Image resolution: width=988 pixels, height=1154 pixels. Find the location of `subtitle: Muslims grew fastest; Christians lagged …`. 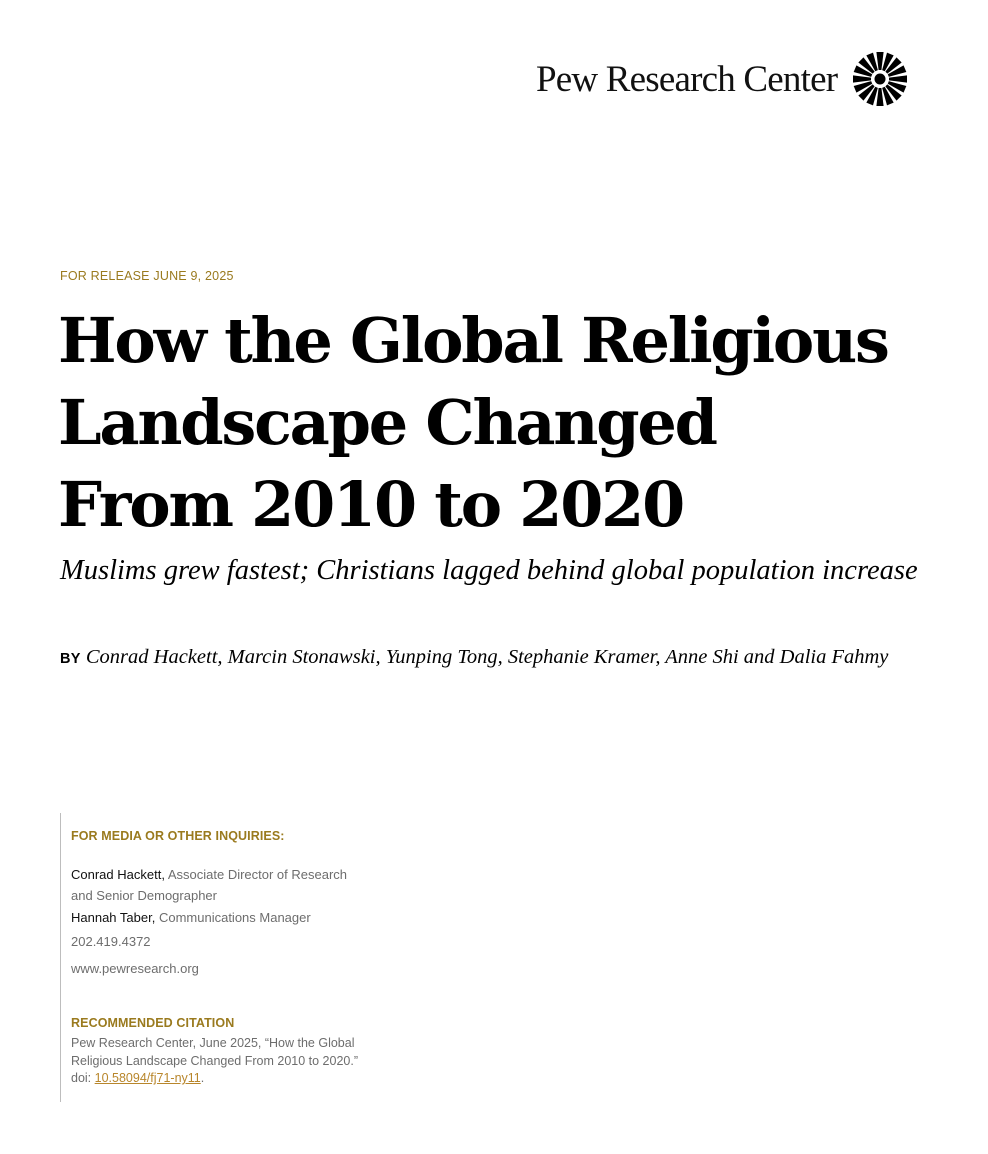

subtitle: Muslims grew fastest; Christians lagged … is located at coordinates (489, 570).